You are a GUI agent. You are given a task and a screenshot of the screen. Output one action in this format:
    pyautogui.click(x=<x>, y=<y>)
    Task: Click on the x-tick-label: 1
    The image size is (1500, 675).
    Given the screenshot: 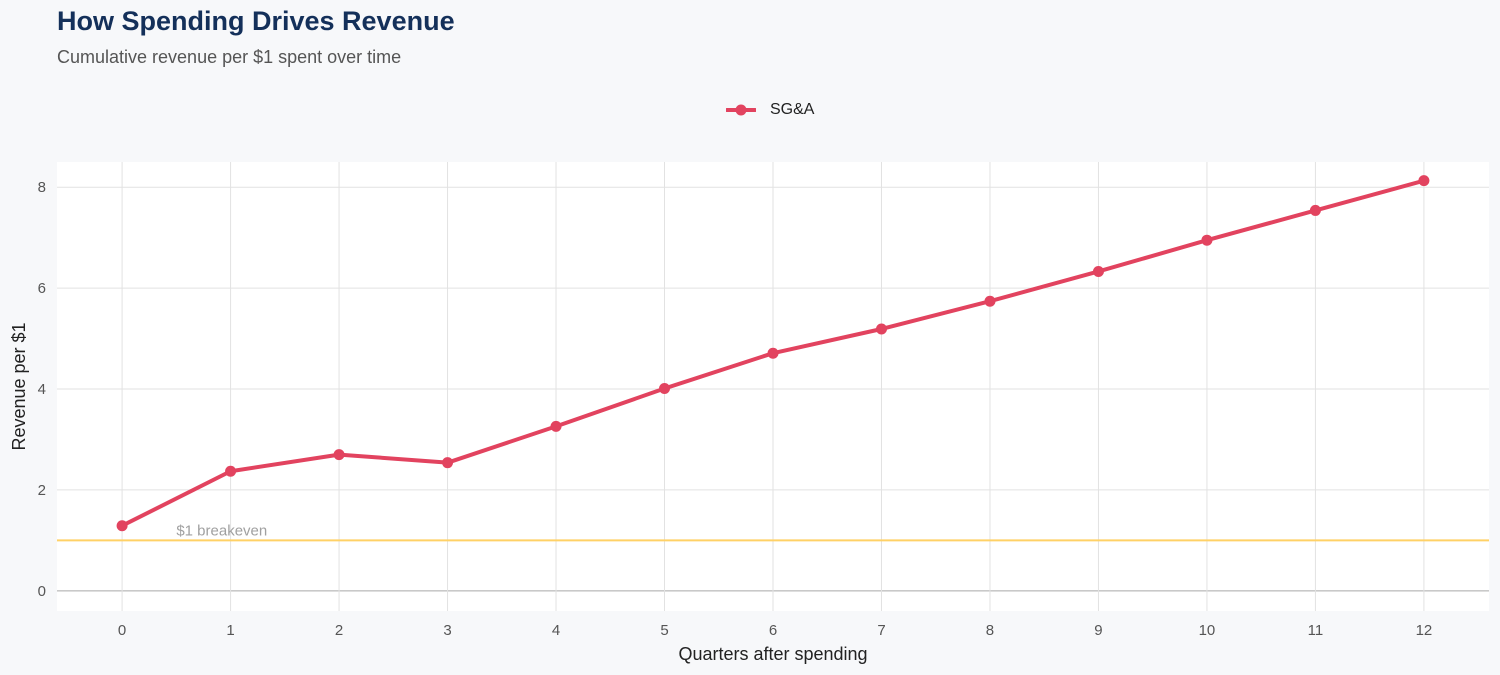 What is the action you would take?
    pyautogui.click(x=230, y=630)
    